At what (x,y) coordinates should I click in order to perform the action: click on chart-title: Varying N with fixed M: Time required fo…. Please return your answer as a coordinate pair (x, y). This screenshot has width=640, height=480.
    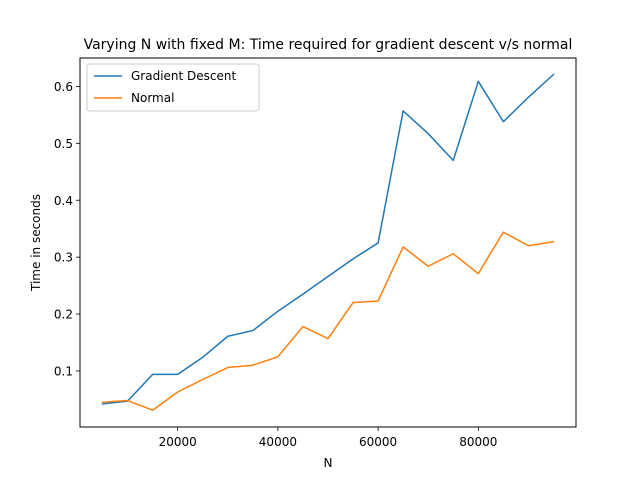
    Looking at the image, I should click on (328, 45).